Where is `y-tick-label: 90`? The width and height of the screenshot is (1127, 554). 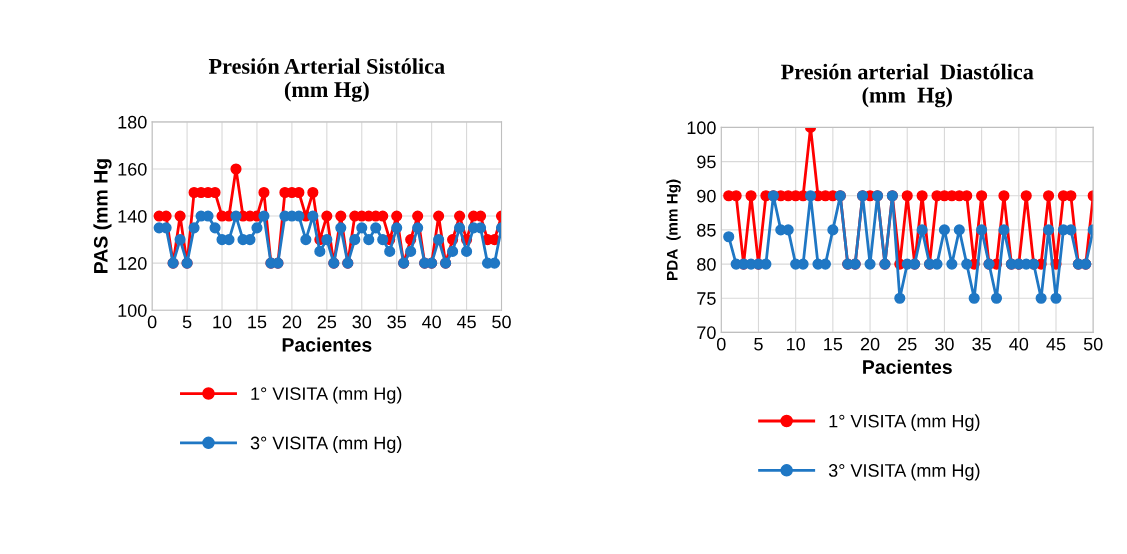
y-tick-label: 90 is located at coordinates (706, 196).